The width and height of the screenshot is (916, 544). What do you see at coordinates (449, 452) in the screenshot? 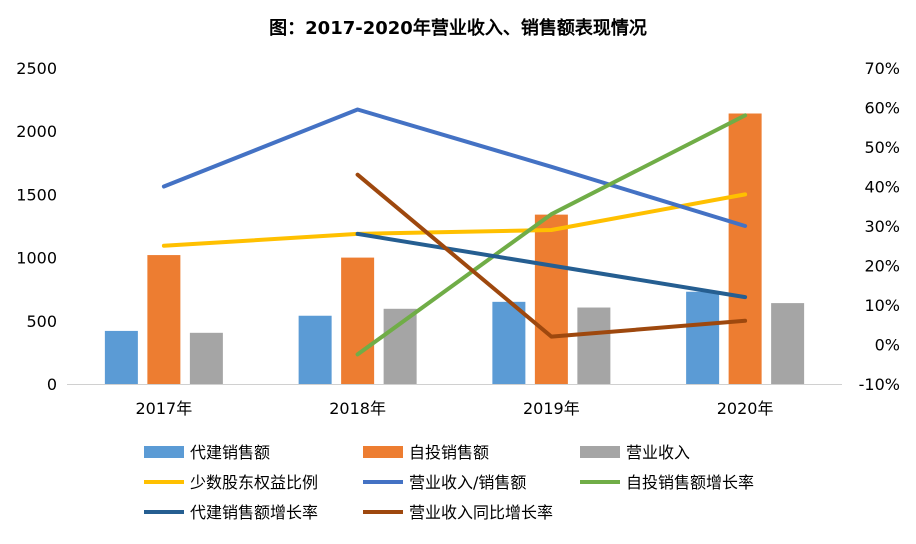
I see `legend-label: 自投销售额` at bounding box center [449, 452].